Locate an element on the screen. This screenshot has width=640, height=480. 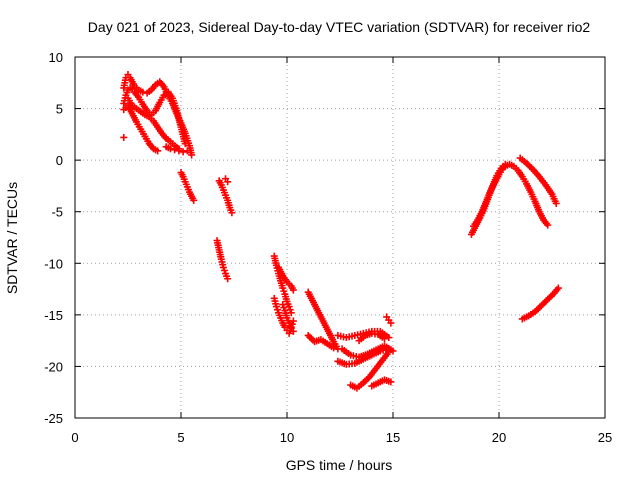
y-tick-label: 10 is located at coordinates (56, 57).